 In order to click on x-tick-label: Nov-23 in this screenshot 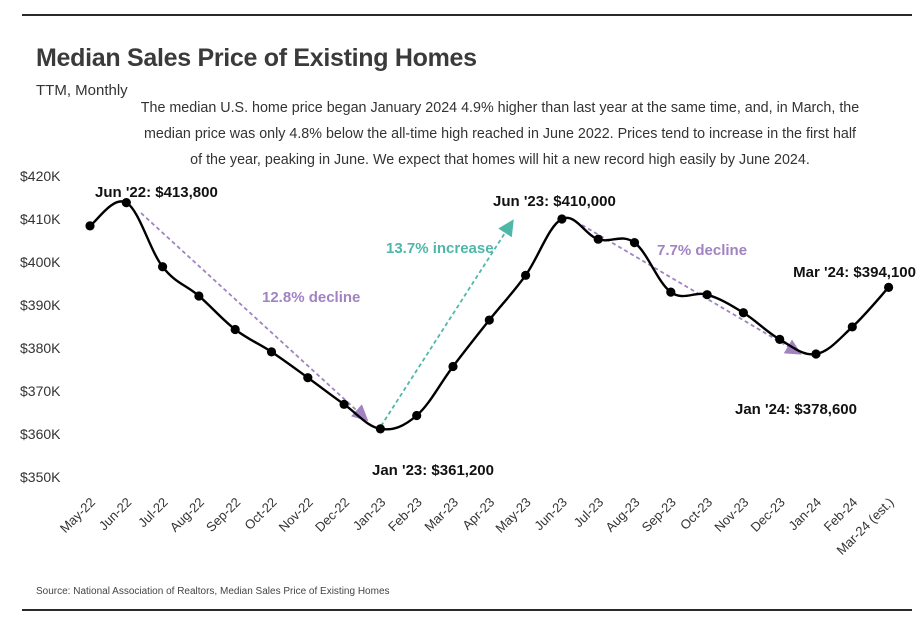, I will do `click(731, 515)`.